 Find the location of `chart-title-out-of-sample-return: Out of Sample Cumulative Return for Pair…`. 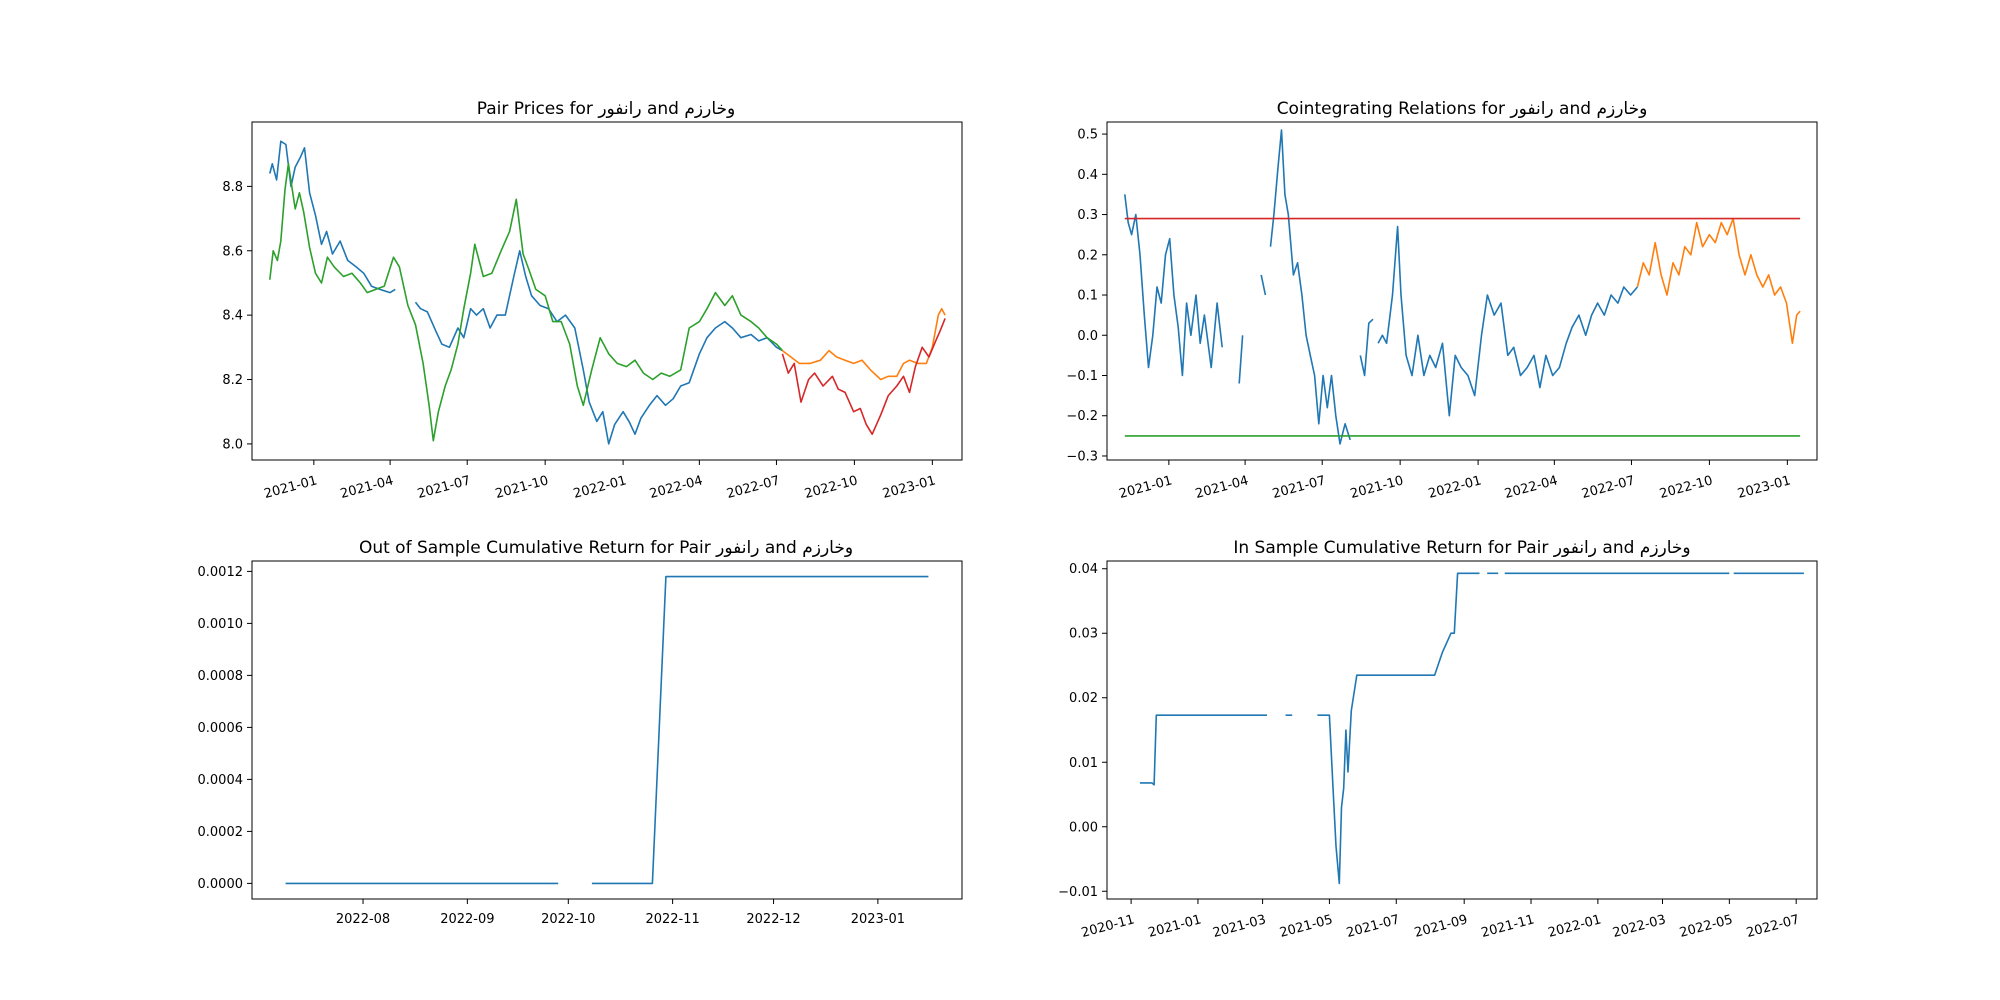

chart-title-out-of-sample-return: Out of Sample Cumulative Return for Pair… is located at coordinates (606, 548).